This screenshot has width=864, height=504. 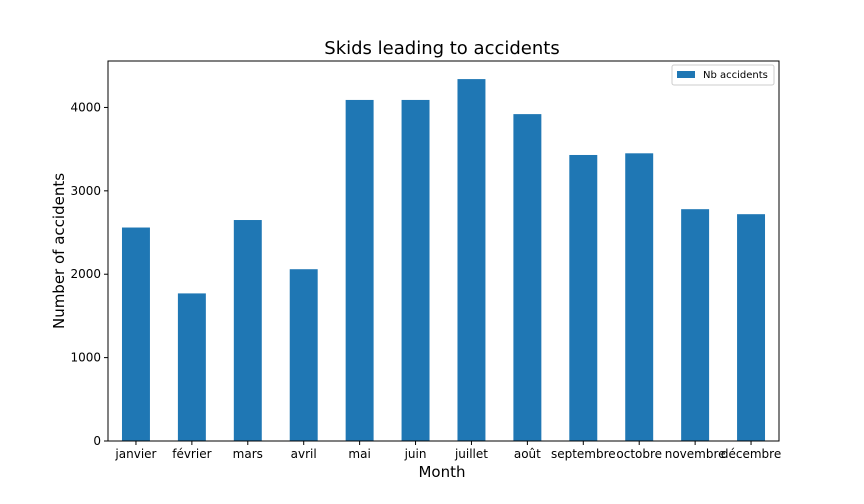 I want to click on x-tick-label-2: mars, so click(x=248, y=454).